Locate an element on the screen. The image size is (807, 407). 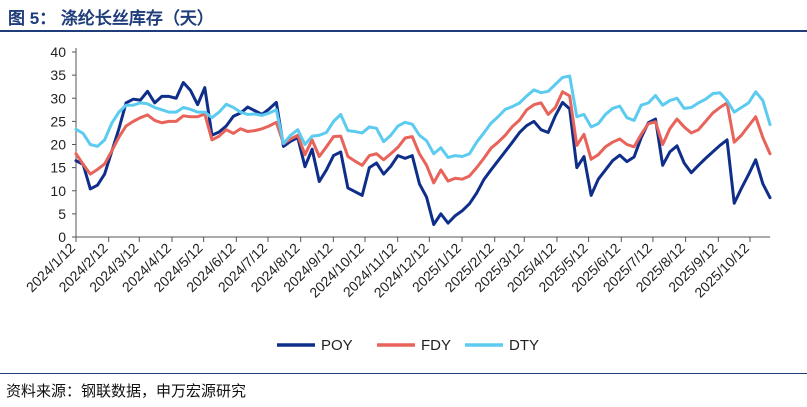
source-note: 资料来源：钢联数据，申万宏源研究 is located at coordinates (126, 391).